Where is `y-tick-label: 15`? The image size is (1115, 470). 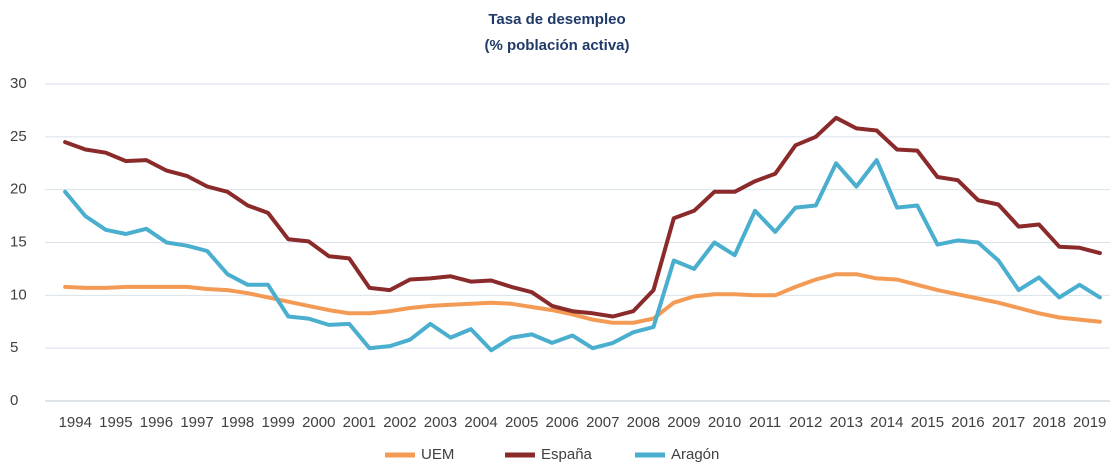
y-tick-label: 15 is located at coordinates (18, 241).